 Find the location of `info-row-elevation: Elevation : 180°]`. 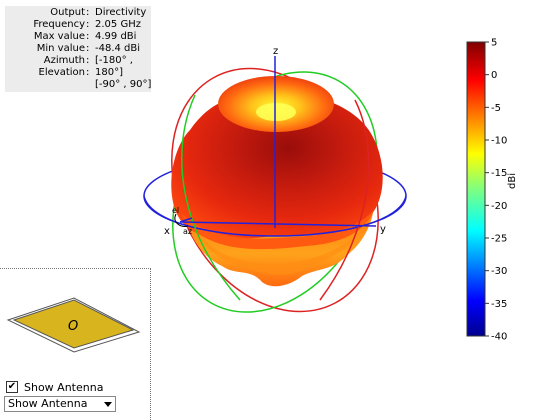

info-row-elevation: Elevation : 180°] is located at coordinates (80, 72).